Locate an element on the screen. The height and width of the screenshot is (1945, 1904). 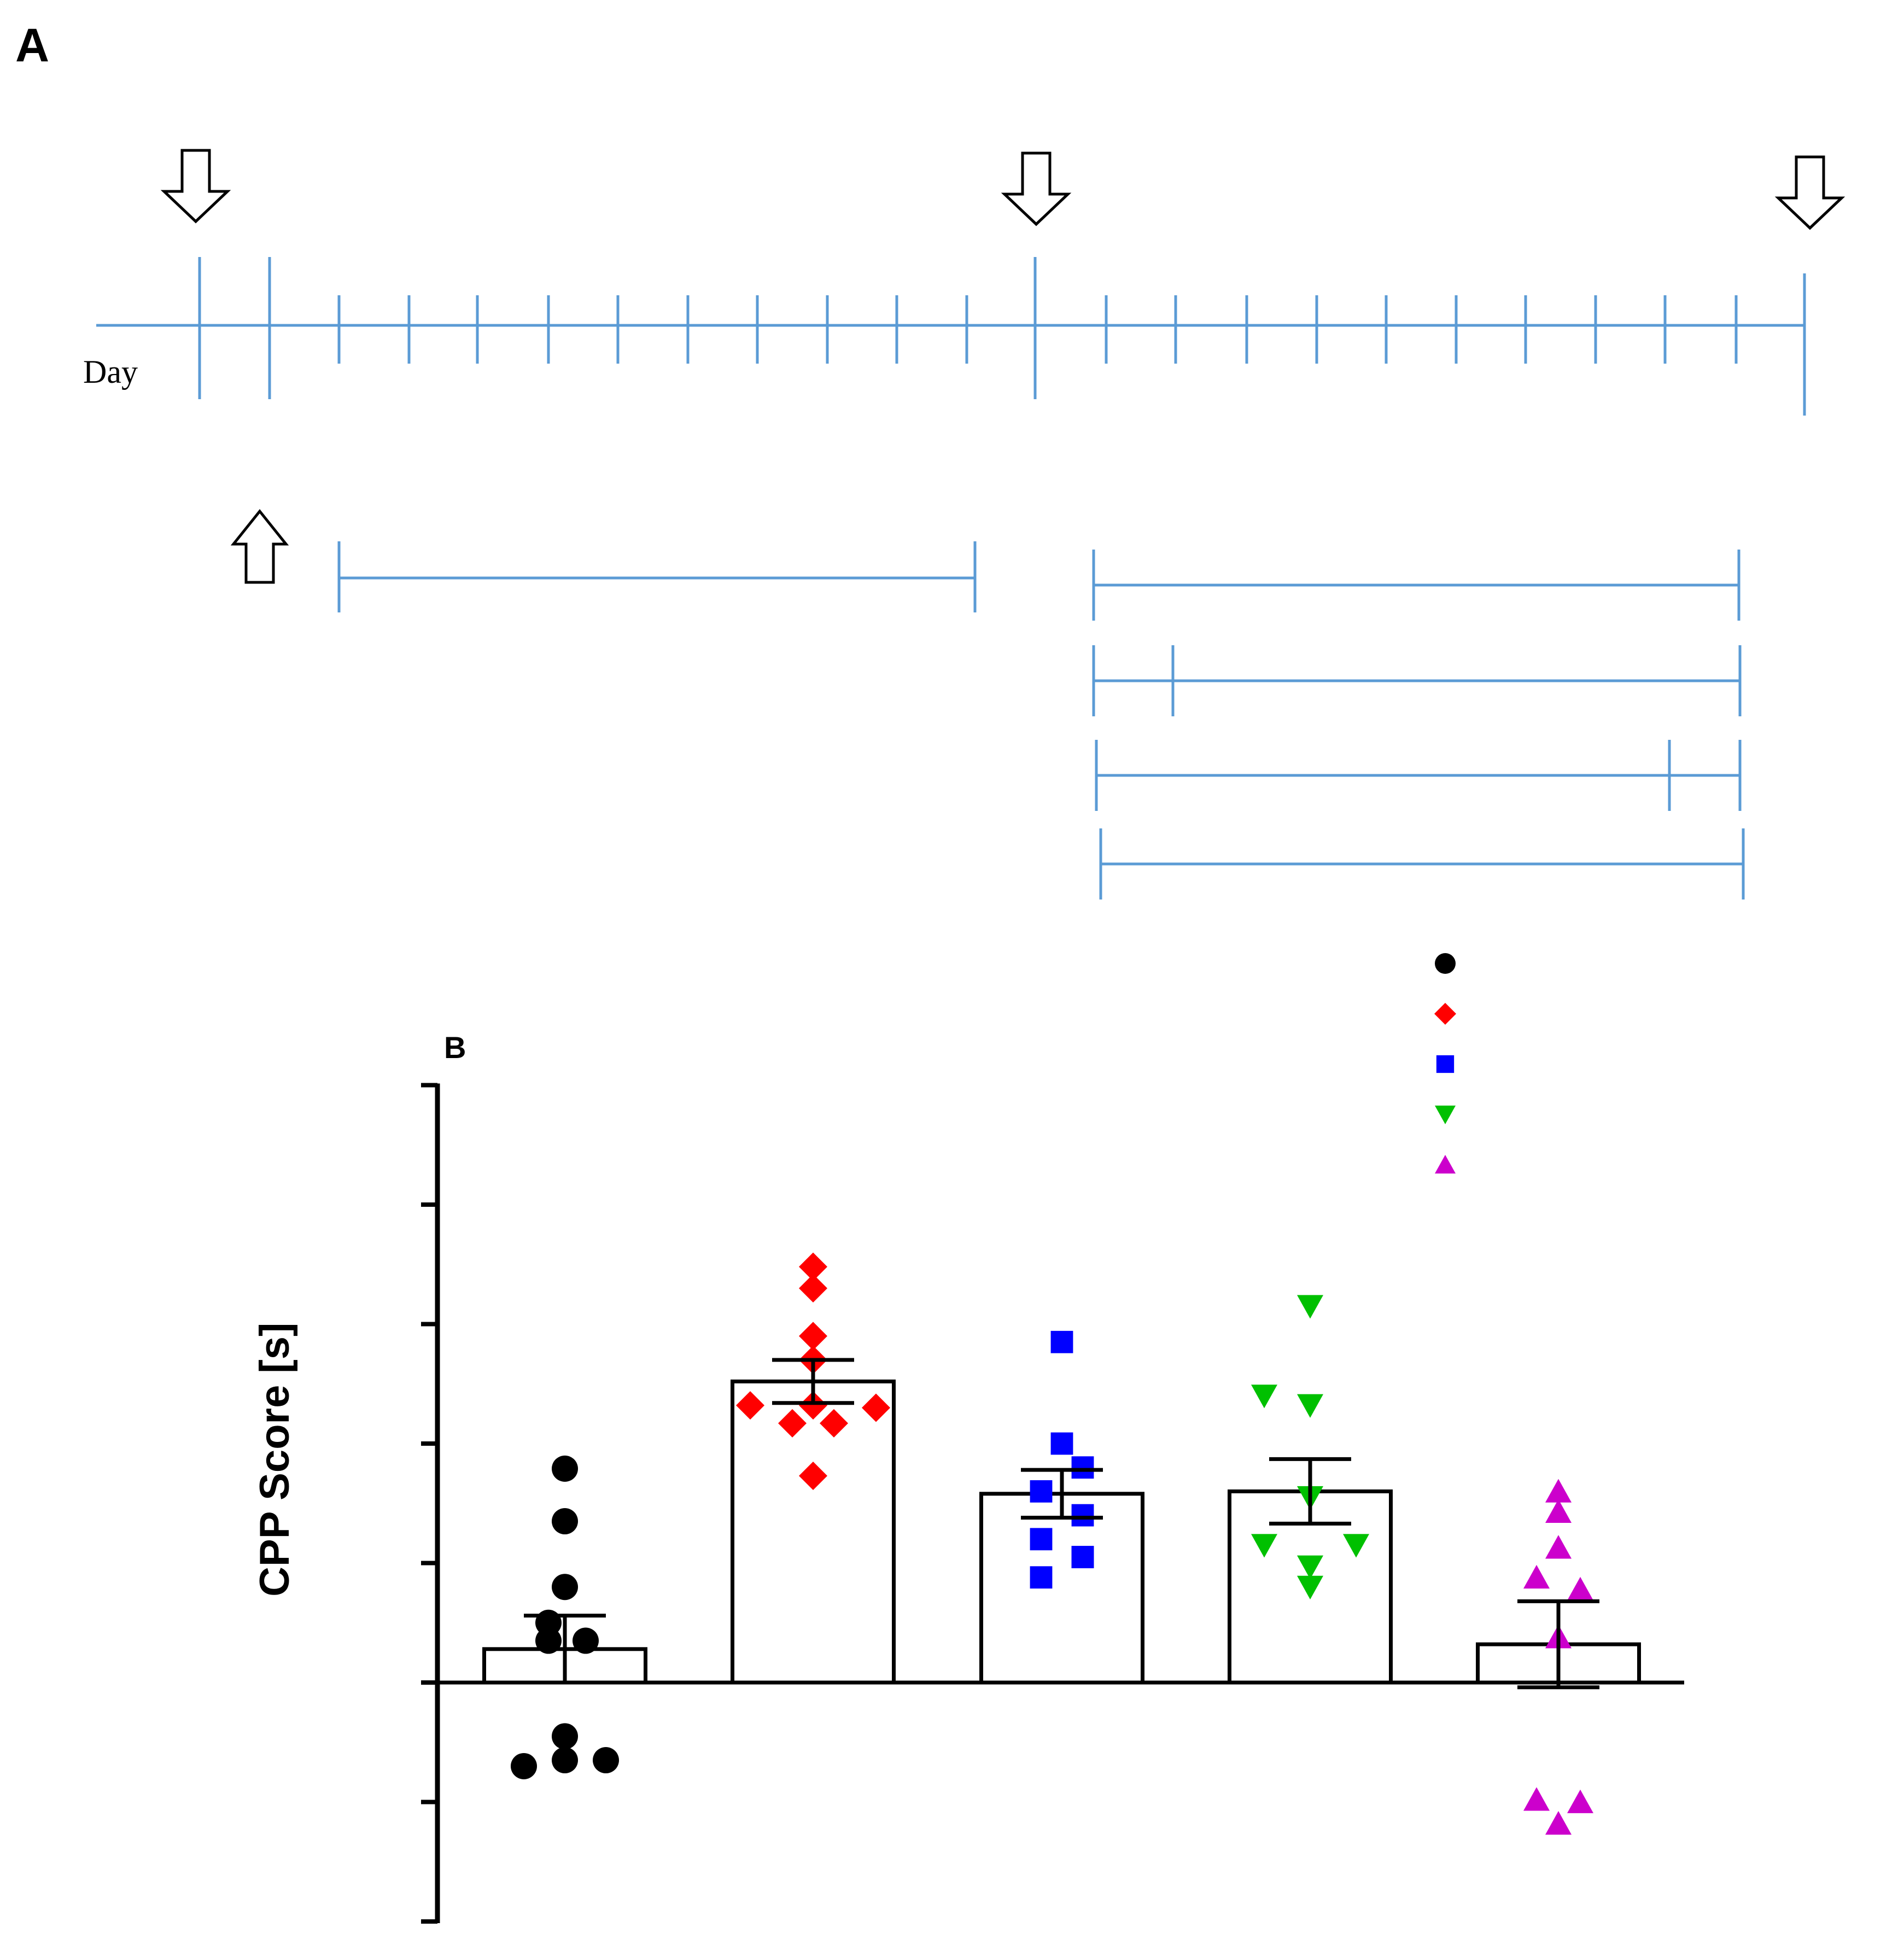
panel-a-label: A is located at coordinates (32, 45).